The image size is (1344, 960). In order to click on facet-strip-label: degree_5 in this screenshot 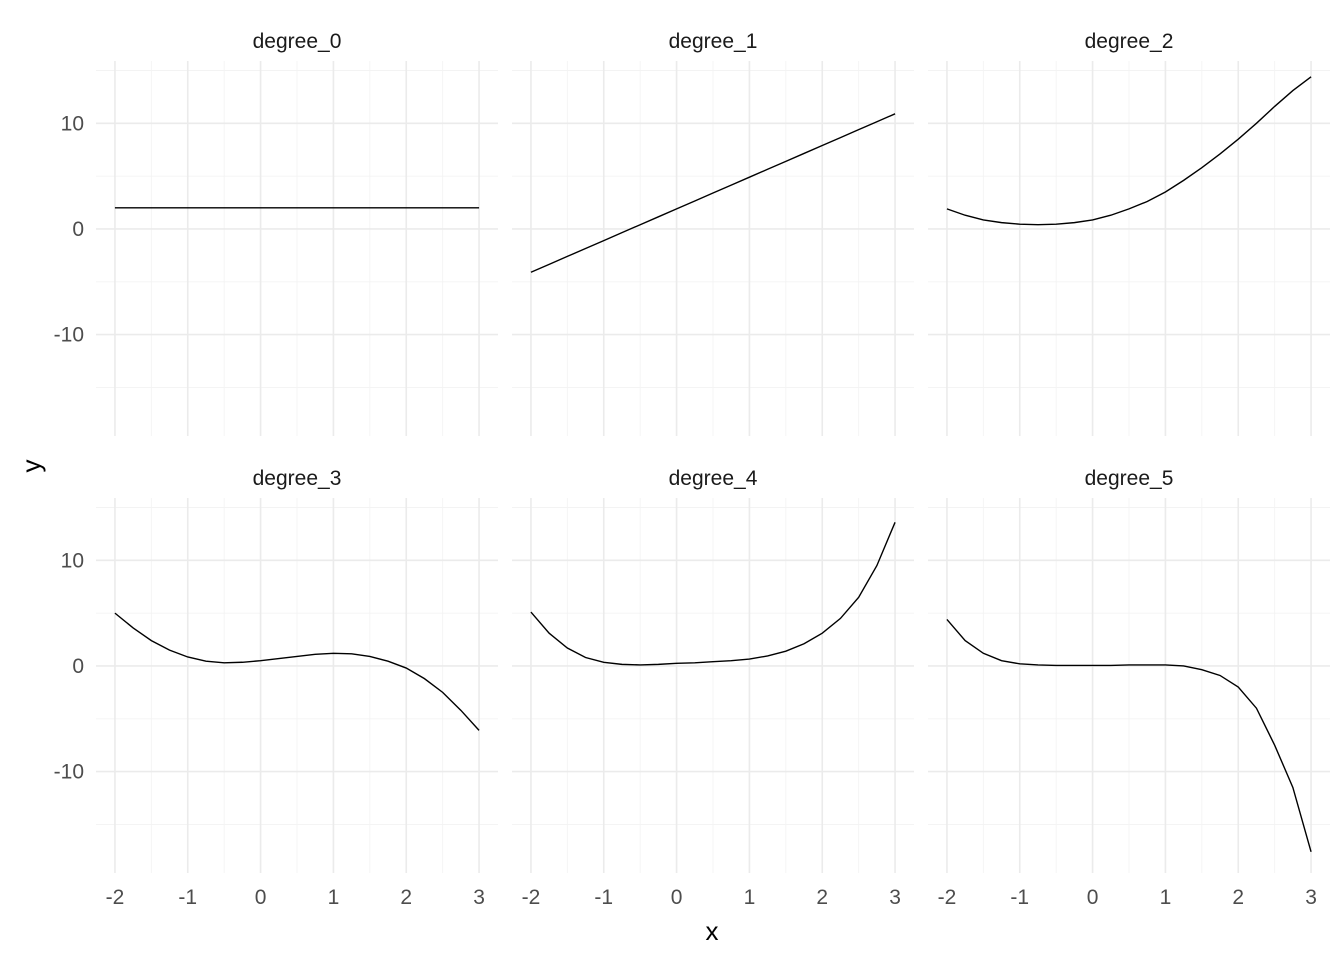, I will do `click(1129, 478)`.